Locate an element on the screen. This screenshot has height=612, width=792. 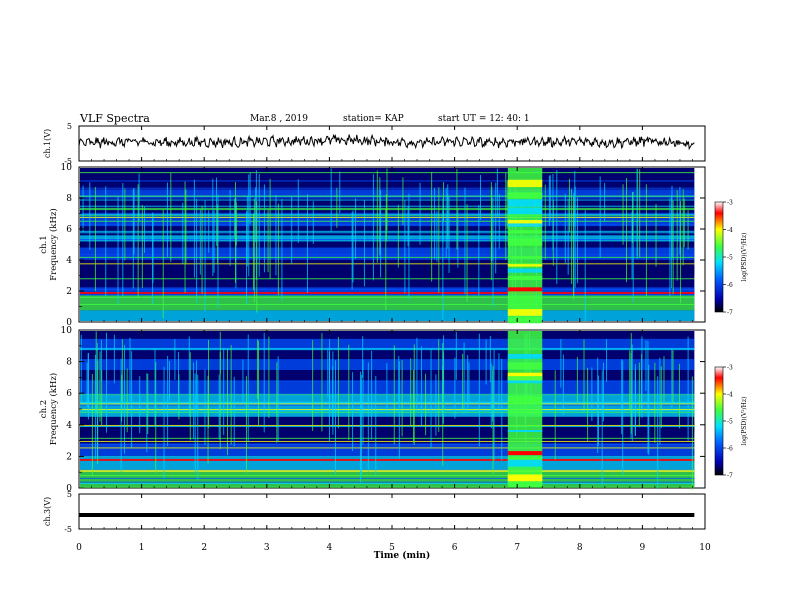
x-tick-label: 4 is located at coordinates (330, 548).